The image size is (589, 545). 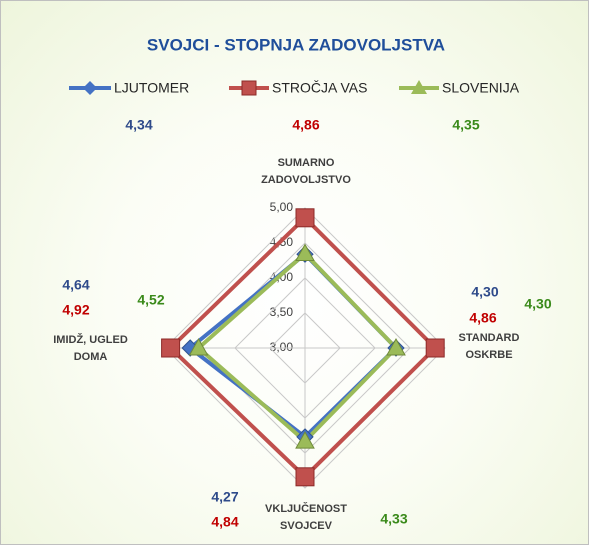 What do you see at coordinates (90, 348) in the screenshot?
I see `category-label: IMIDŽ, UGLED DOMA` at bounding box center [90, 348].